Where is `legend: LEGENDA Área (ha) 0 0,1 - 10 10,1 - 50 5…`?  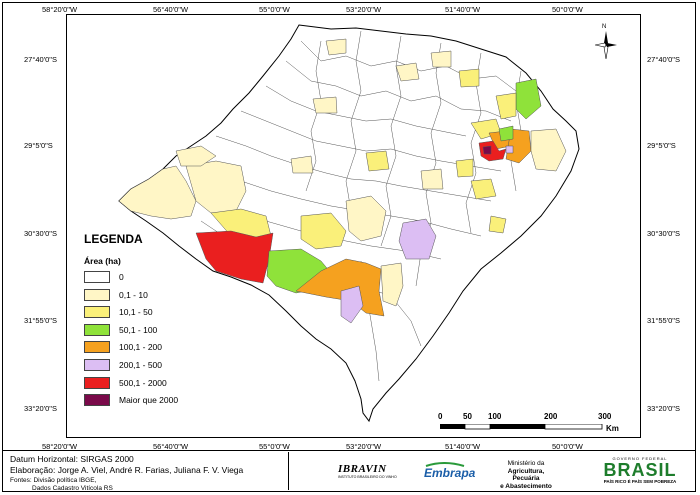
legend: LEGENDA Área (ha) 0 0,1 - 10 10,1 - 50 5… is located at coordinates (144, 321).